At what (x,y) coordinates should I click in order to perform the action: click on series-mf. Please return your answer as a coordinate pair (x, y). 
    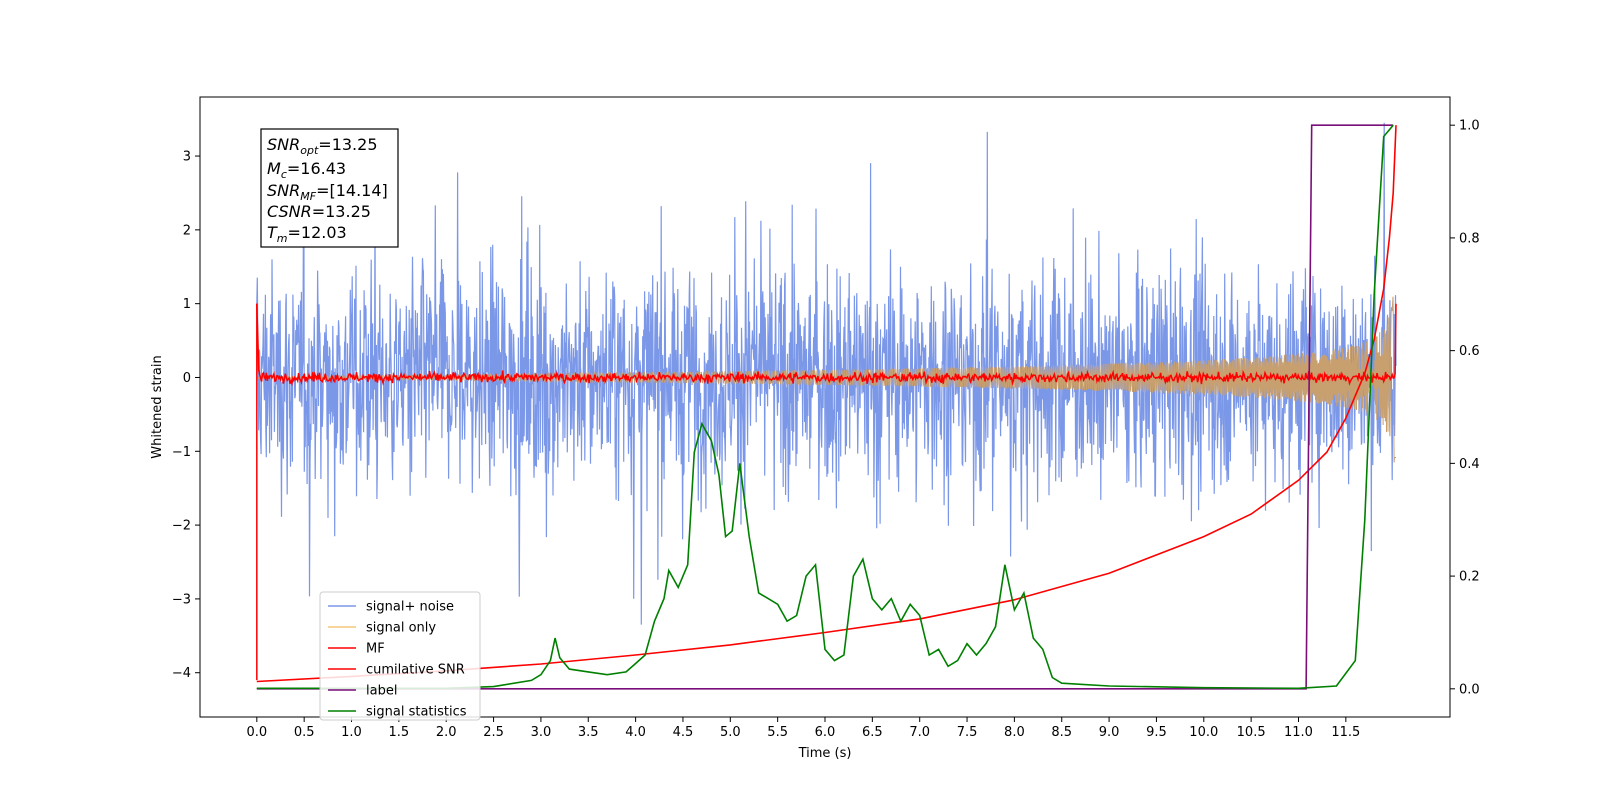
    Looking at the image, I should click on (826, 345).